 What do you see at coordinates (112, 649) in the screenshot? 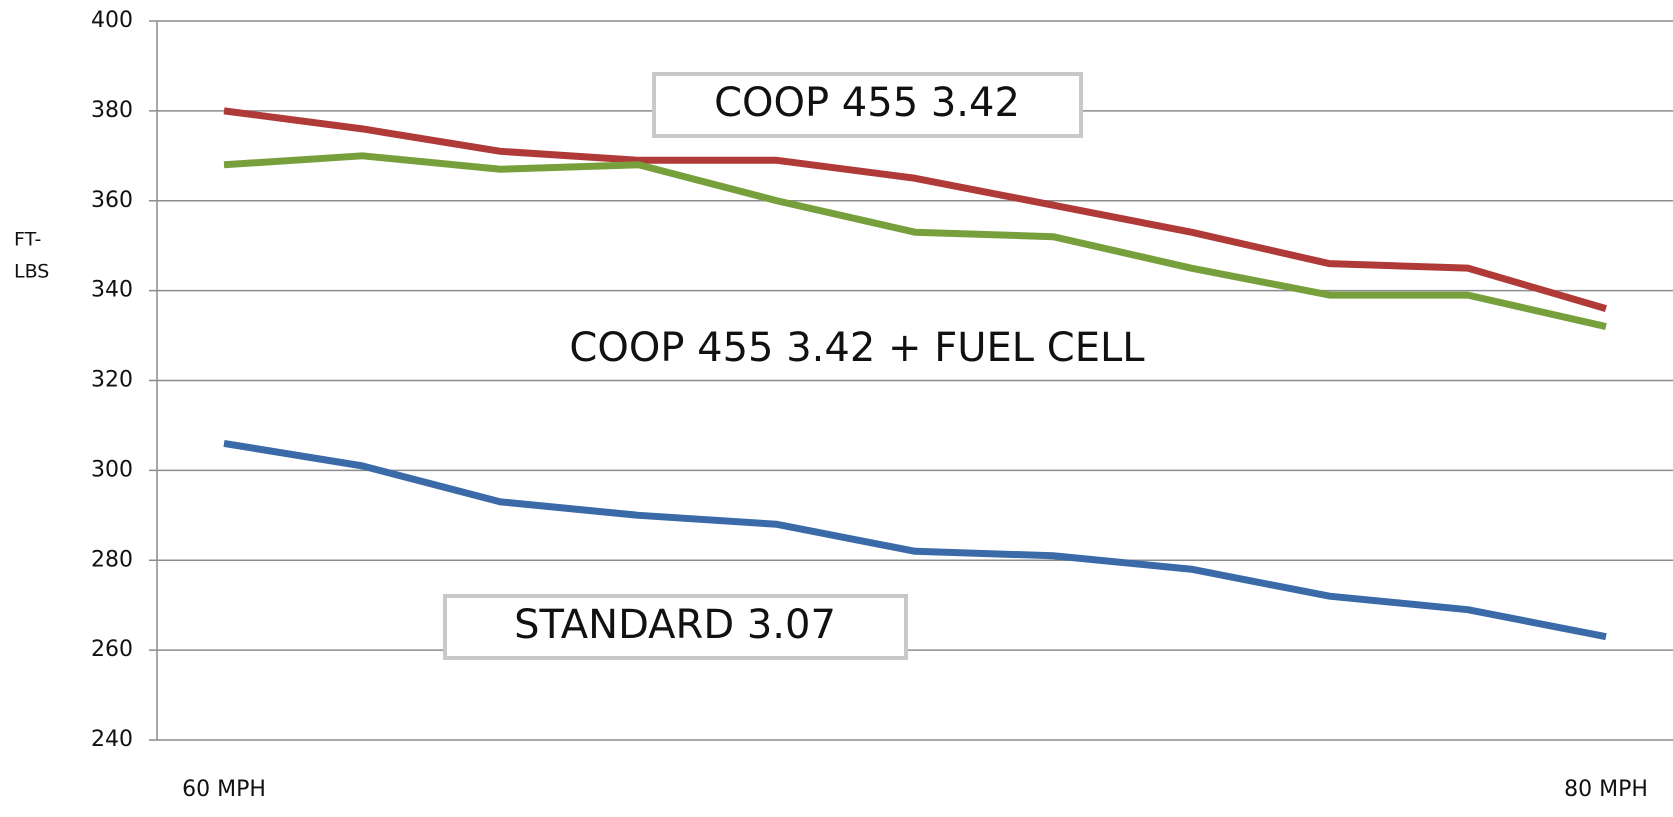
I see `y-tick-label: 260` at bounding box center [112, 649].